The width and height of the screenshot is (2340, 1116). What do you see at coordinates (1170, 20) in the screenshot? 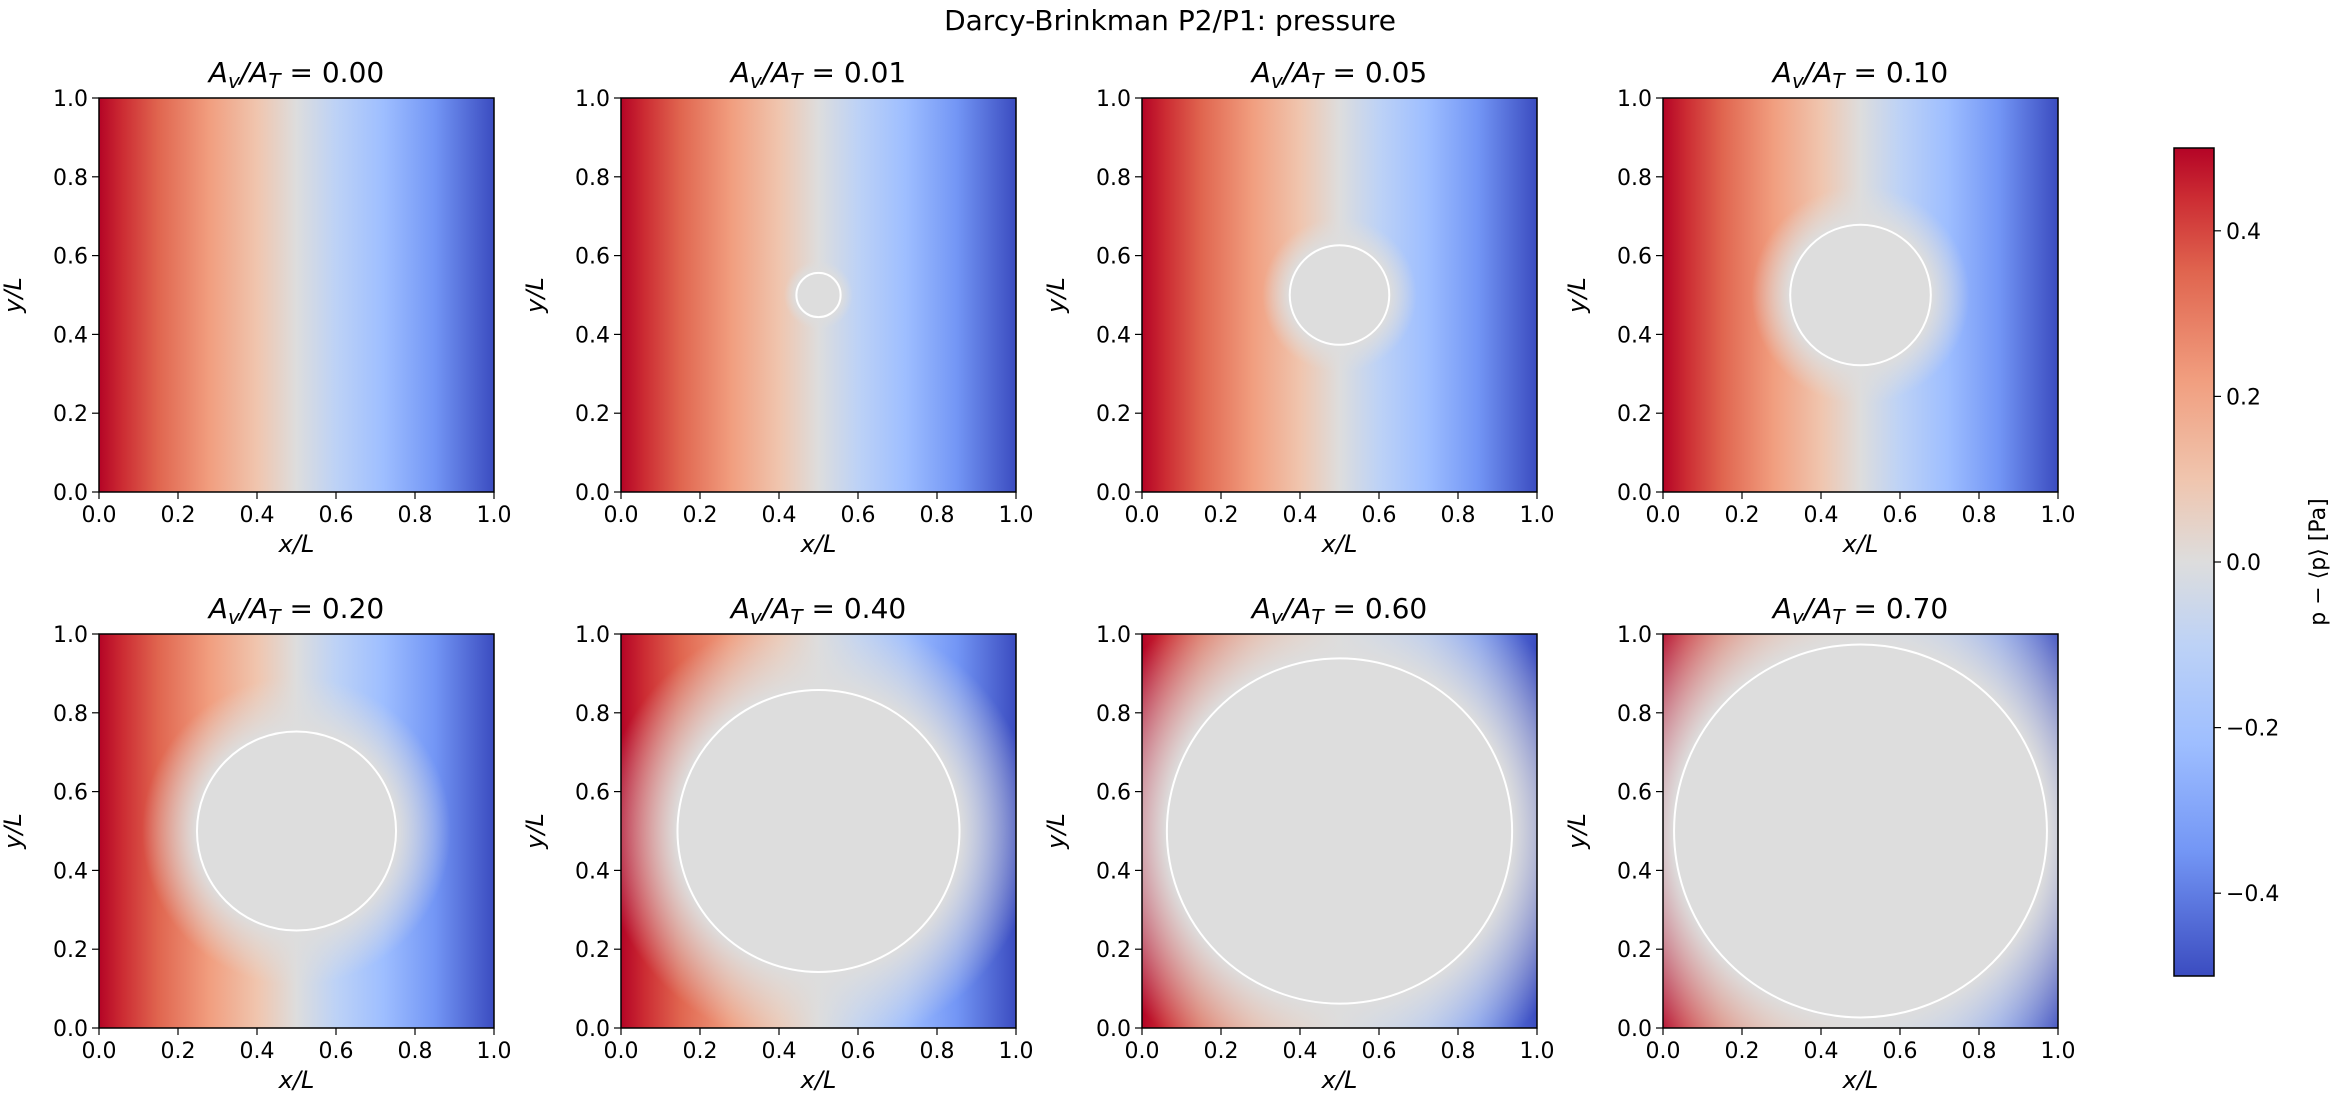
I see `figure-title: Darcy-Brinkman P2/P1: pressure` at bounding box center [1170, 20].